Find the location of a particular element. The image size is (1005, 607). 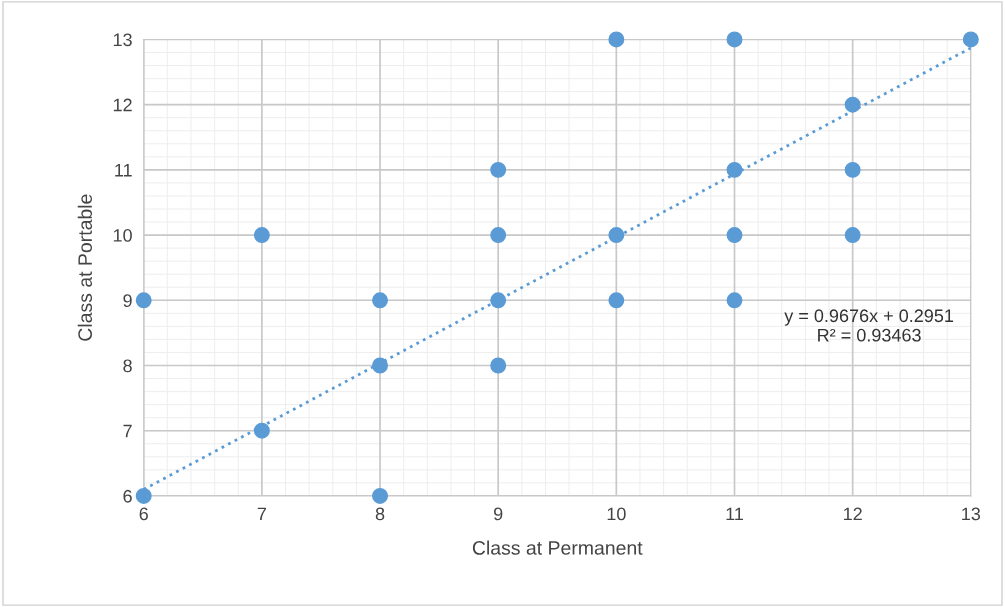

annotation: y = 0.9676x + 0.2951 R² = 0.93463 is located at coordinates (869, 325).